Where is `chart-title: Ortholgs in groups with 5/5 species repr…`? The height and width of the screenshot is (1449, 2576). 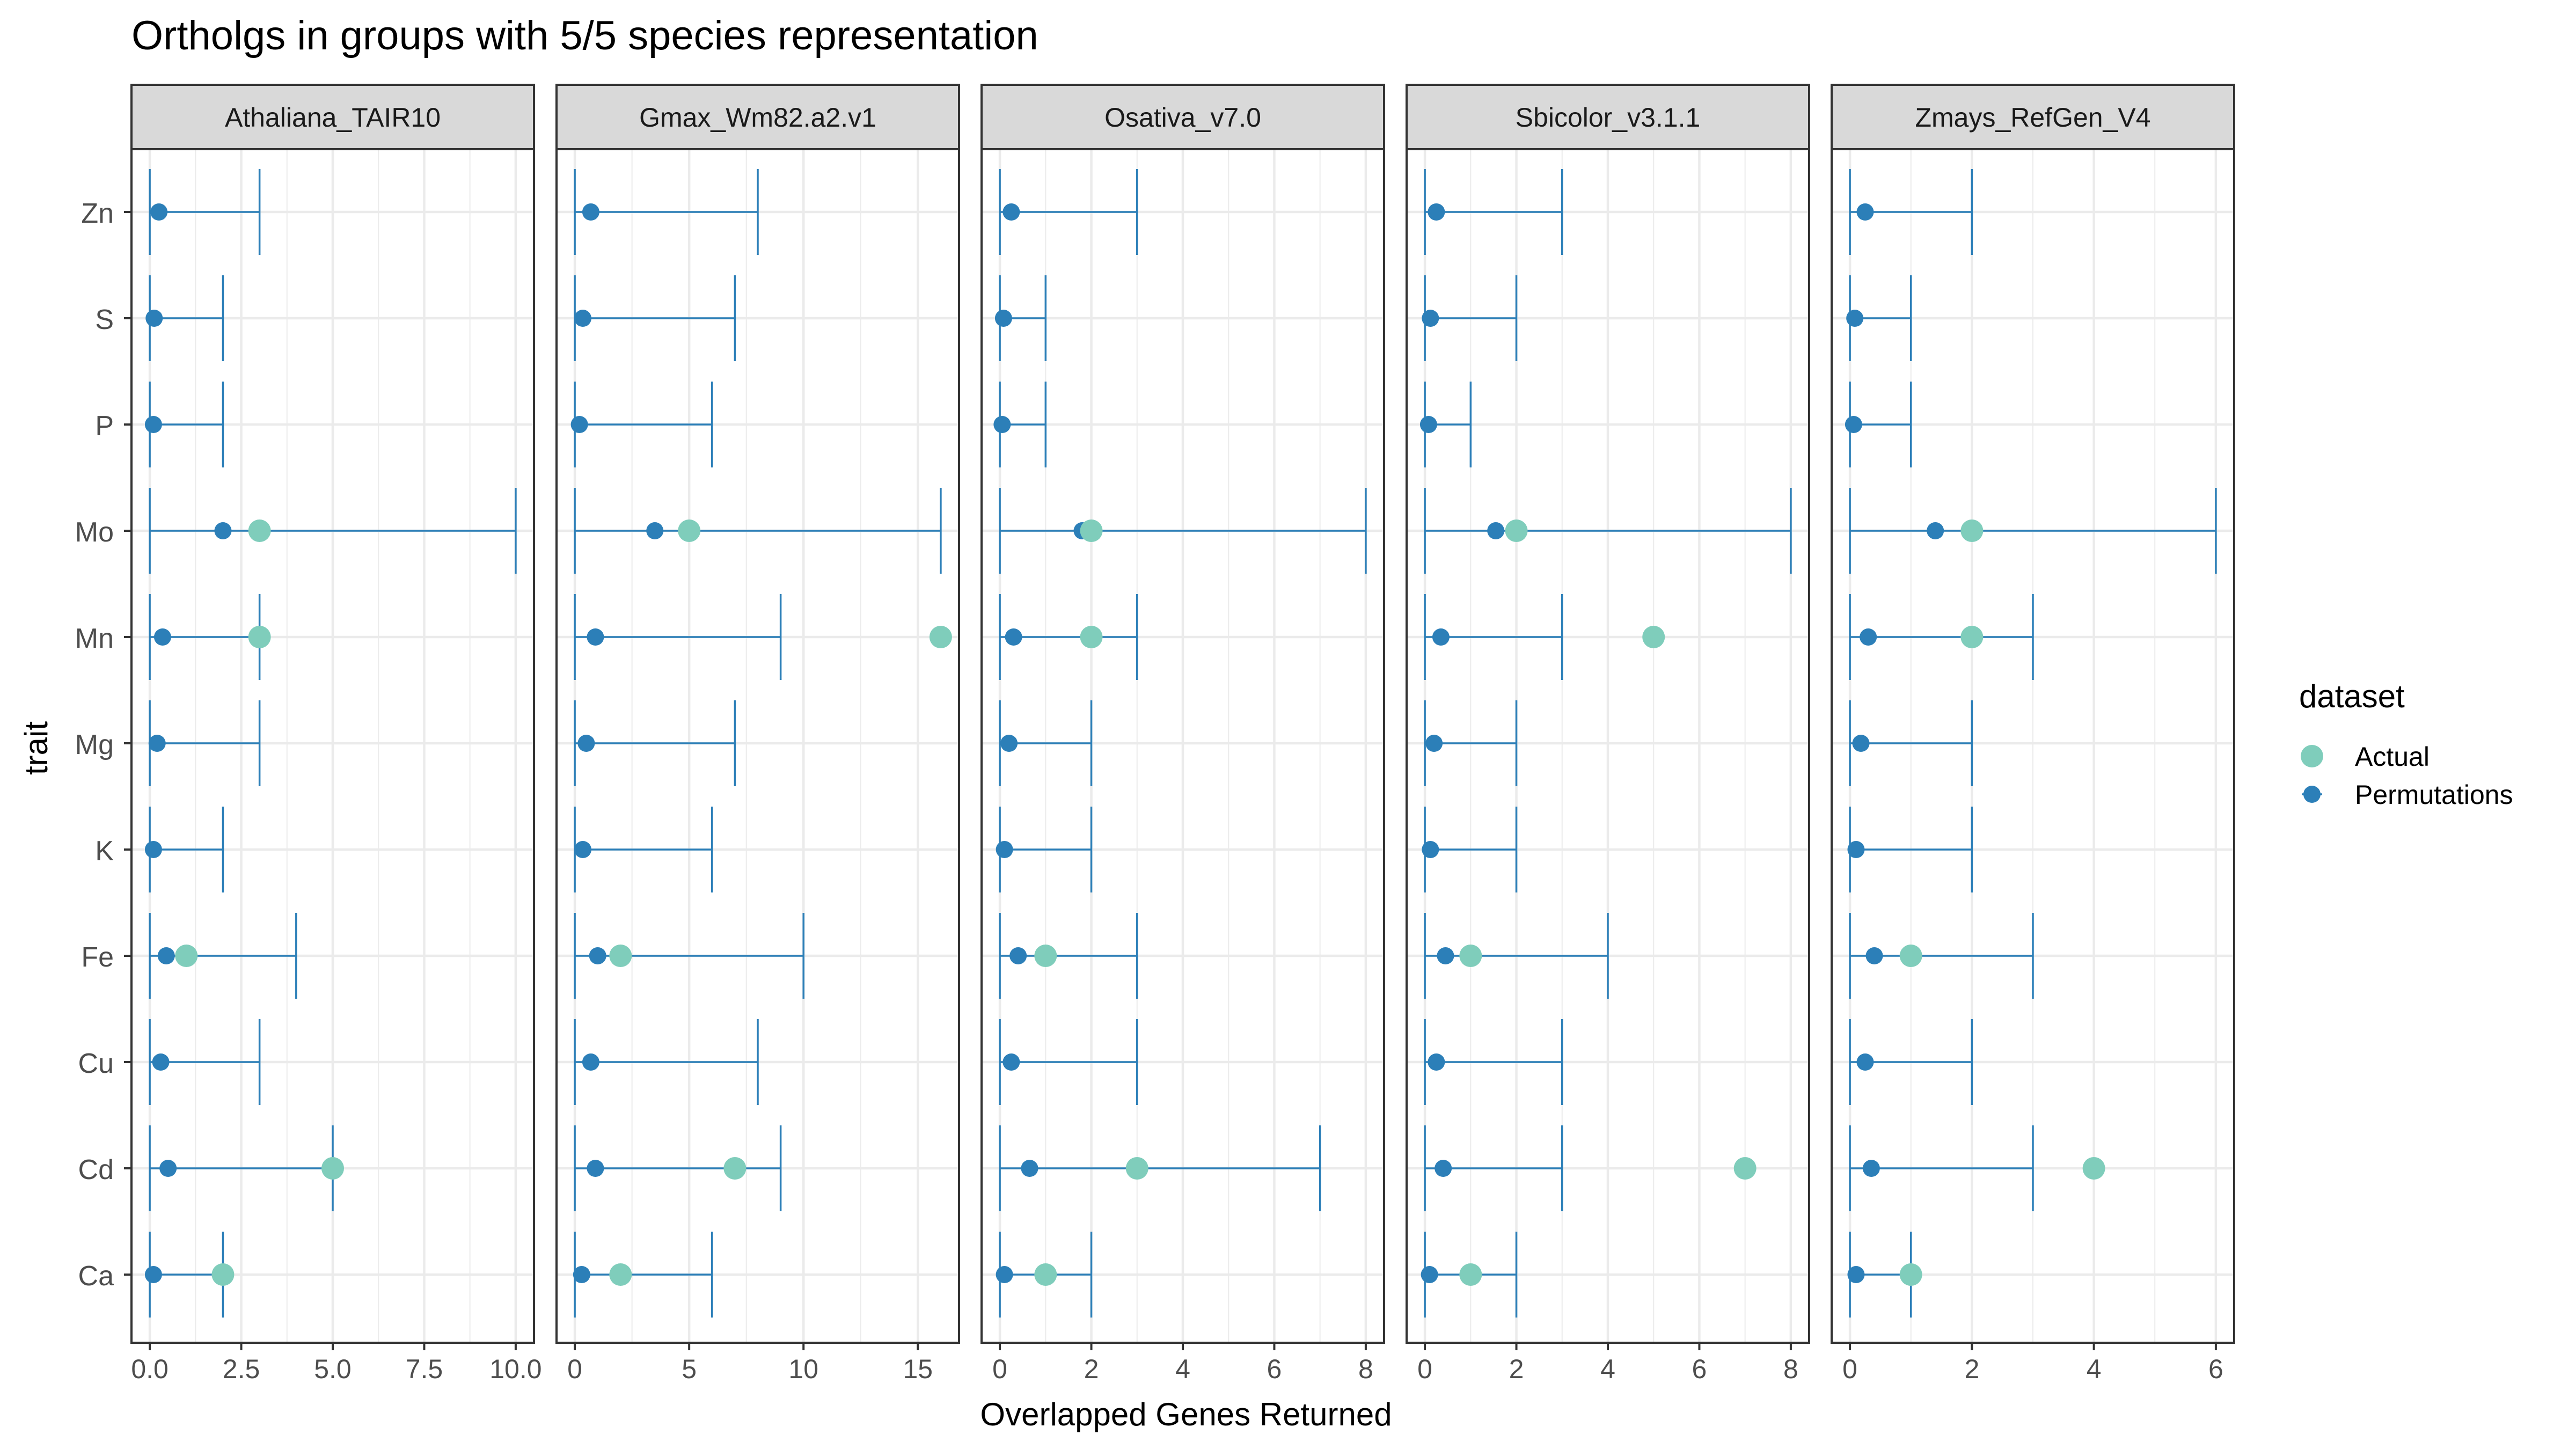
chart-title: Ortholgs in groups with 5/5 species repr… is located at coordinates (584, 35).